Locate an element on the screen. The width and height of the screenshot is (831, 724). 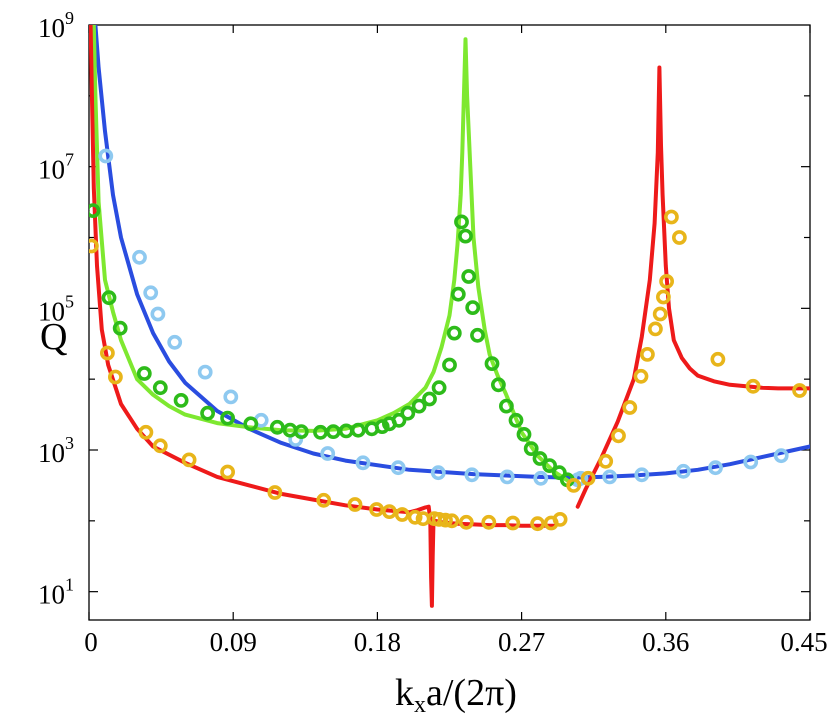
y-tick-labels: 10¹ 10³ 10⁵ 10⁷ 10⁹ is located at coordinates (56, 309).